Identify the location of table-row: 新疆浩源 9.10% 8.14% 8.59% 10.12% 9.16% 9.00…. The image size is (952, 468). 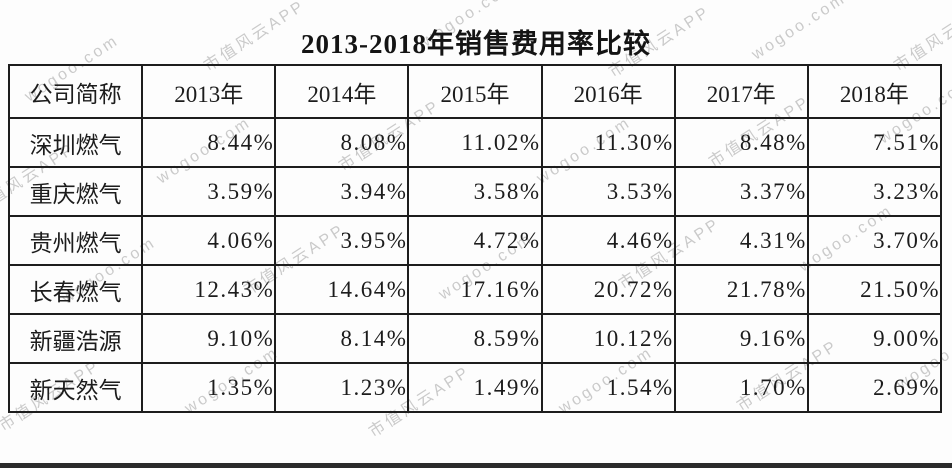
(475, 338).